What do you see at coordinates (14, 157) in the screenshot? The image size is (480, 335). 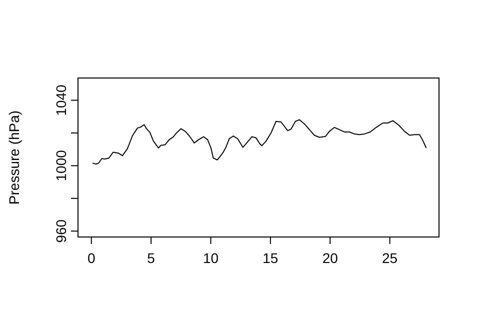 I see `y-axis-title: Pressure (hPa)` at bounding box center [14, 157].